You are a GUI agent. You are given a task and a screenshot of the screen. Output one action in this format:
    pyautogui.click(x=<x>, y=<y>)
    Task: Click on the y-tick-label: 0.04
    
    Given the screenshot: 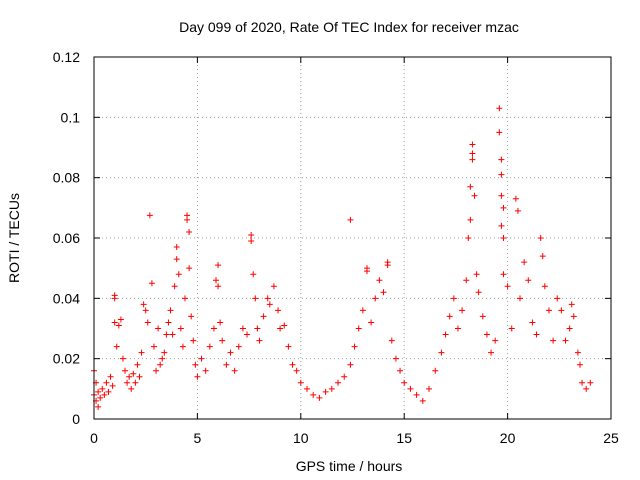 What is the action you would take?
    pyautogui.click(x=66, y=298)
    